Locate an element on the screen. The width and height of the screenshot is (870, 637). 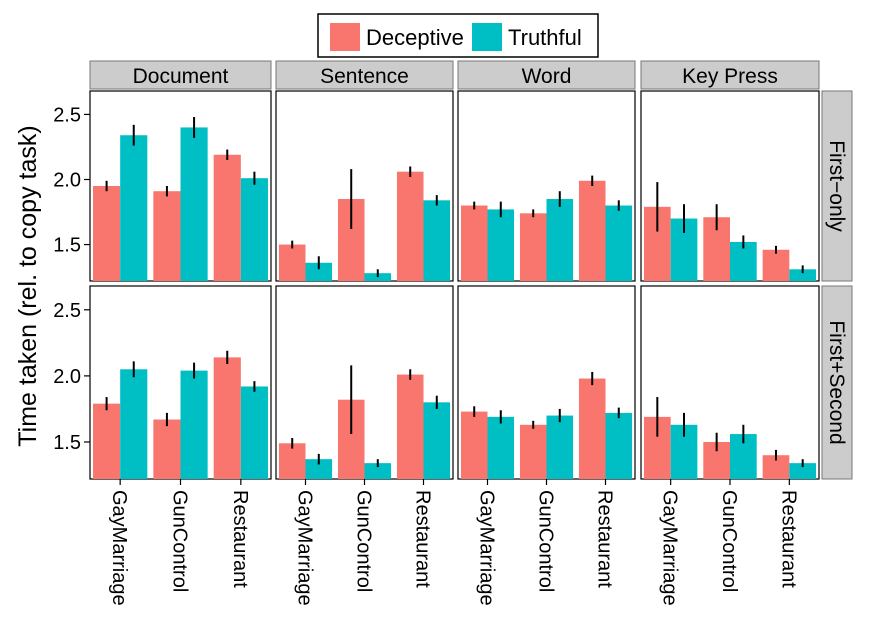
panel-key-press-first-only is located at coordinates (730, 186).